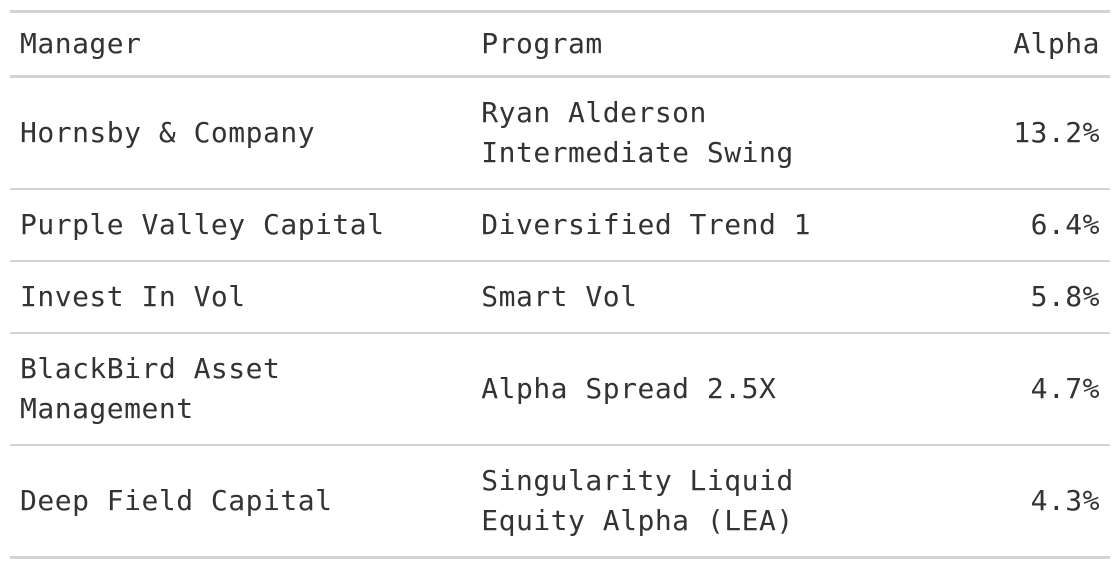 This screenshot has height=582, width=1120. Describe the element at coordinates (81, 43) in the screenshot. I see `column-header-manager: Manager` at that location.